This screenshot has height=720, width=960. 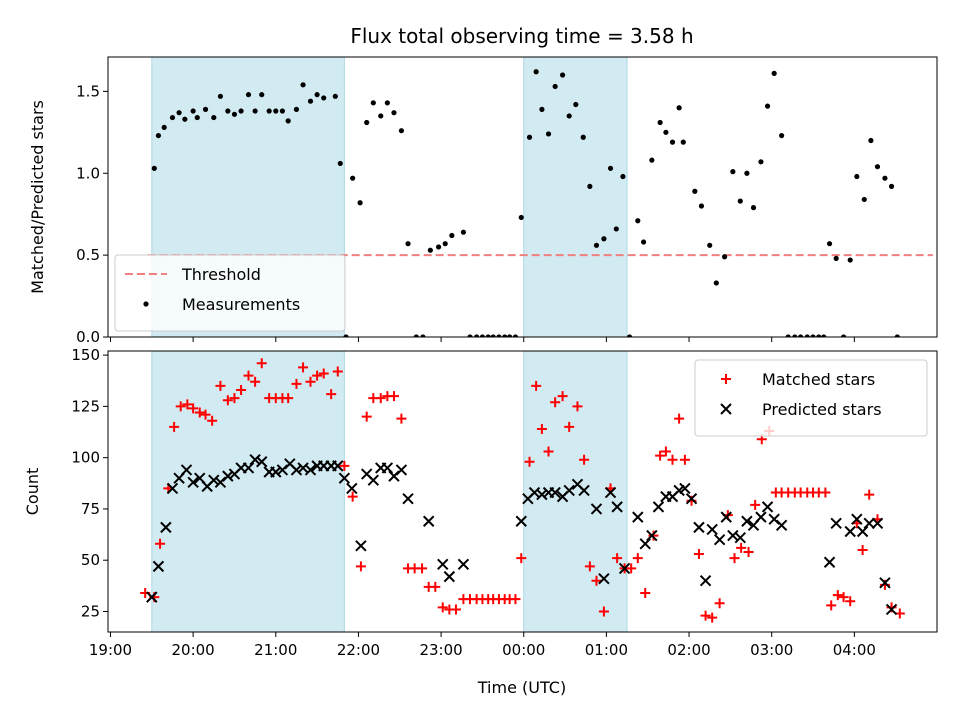 I want to click on y-tick-label: 100, so click(x=85, y=458).